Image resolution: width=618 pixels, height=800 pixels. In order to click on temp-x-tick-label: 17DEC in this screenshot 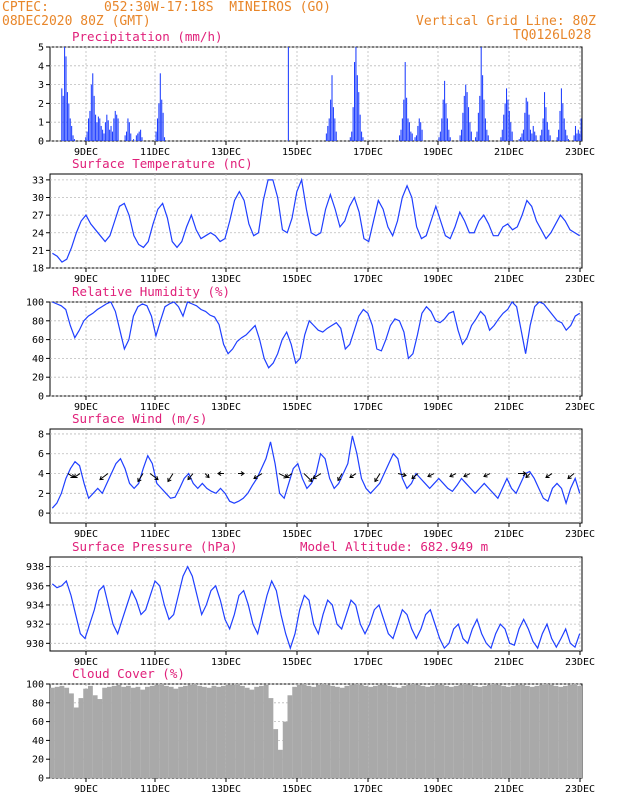, I will do `click(368, 279)`.